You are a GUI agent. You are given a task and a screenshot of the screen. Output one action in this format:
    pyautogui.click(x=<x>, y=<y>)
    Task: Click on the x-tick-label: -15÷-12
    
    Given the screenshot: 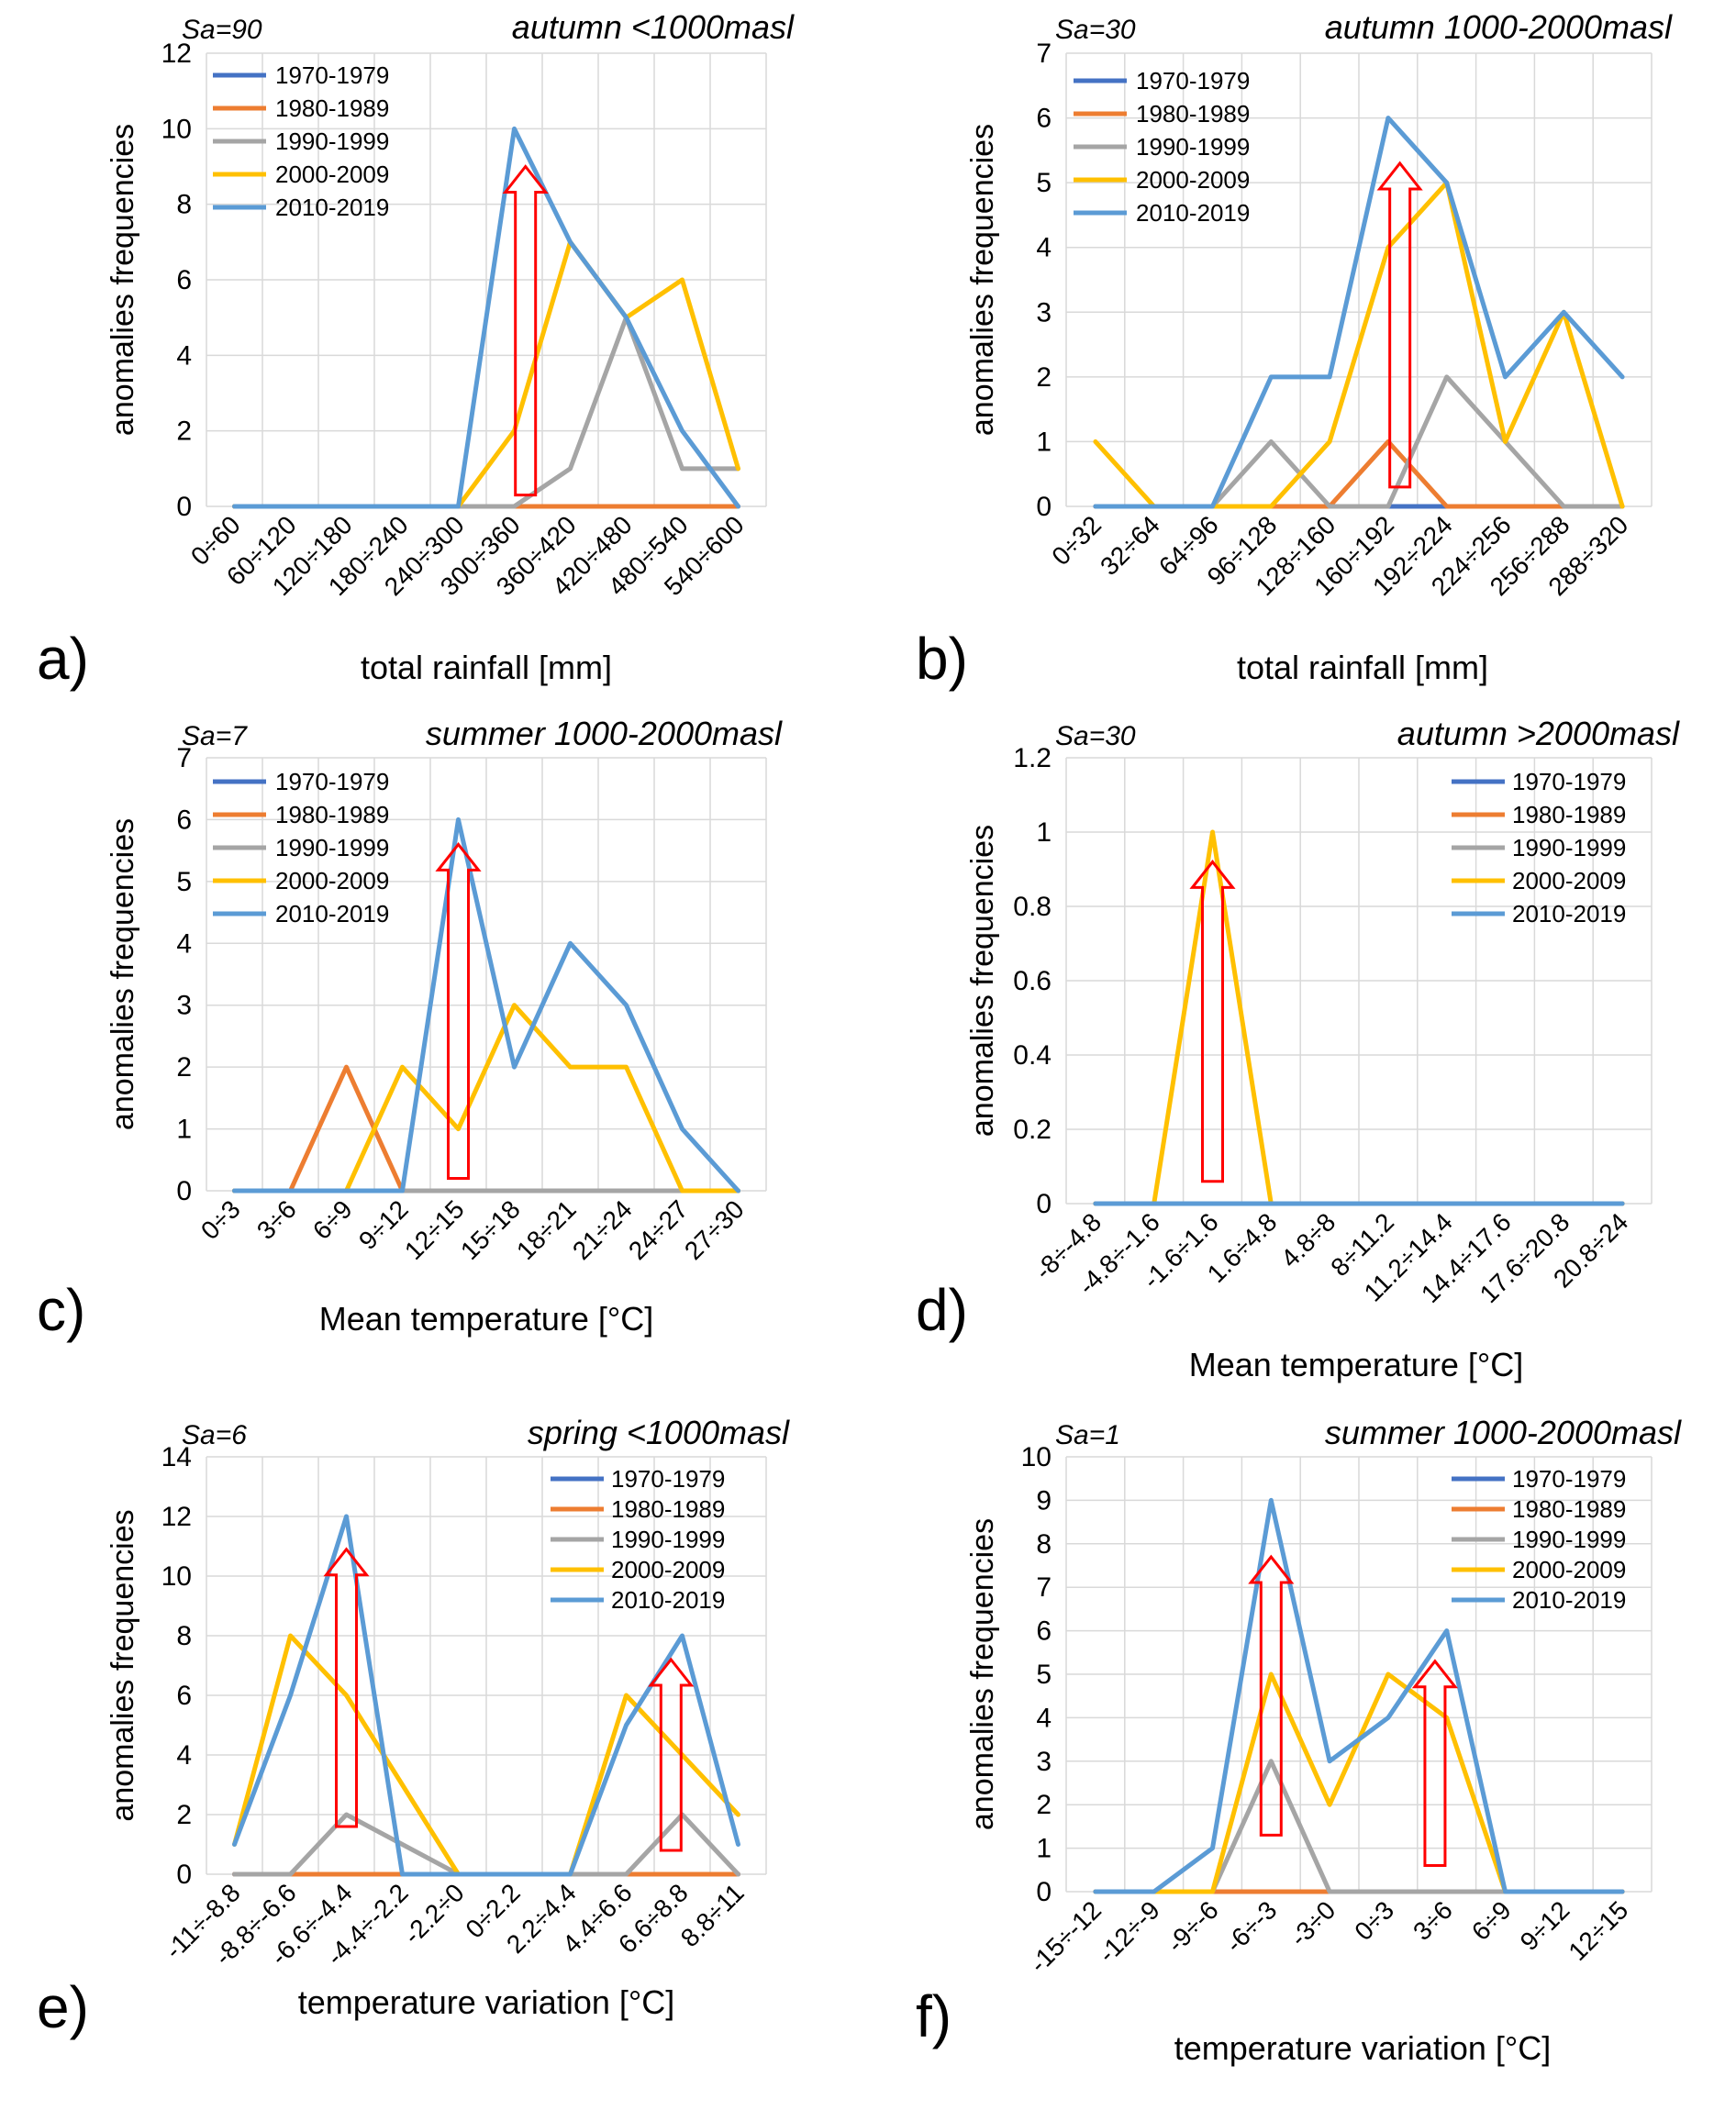 What is the action you would take?
    pyautogui.click(x=1065, y=1936)
    